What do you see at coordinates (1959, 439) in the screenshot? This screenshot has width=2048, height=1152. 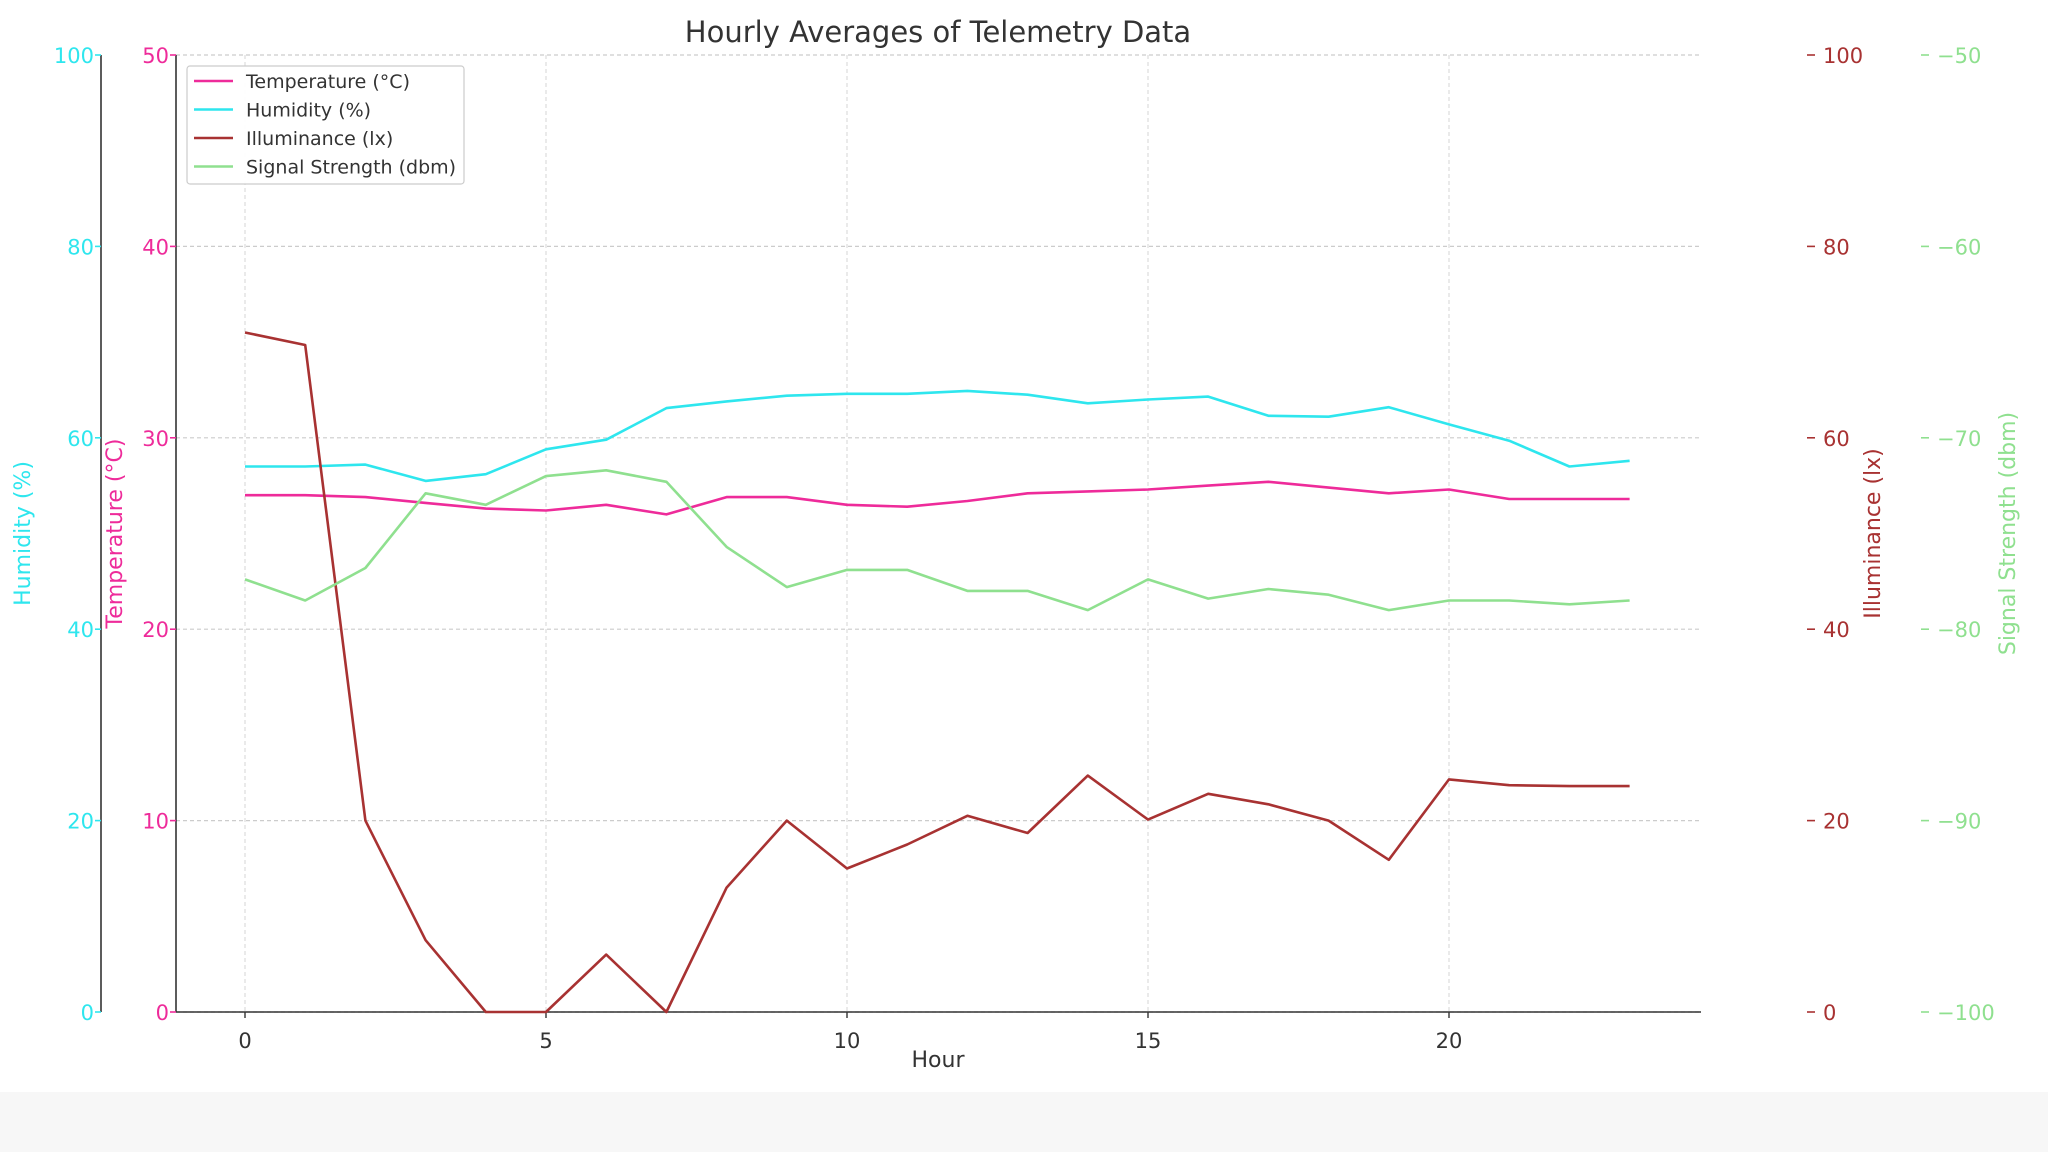 I see `sig-tick-label: −70` at bounding box center [1959, 439].